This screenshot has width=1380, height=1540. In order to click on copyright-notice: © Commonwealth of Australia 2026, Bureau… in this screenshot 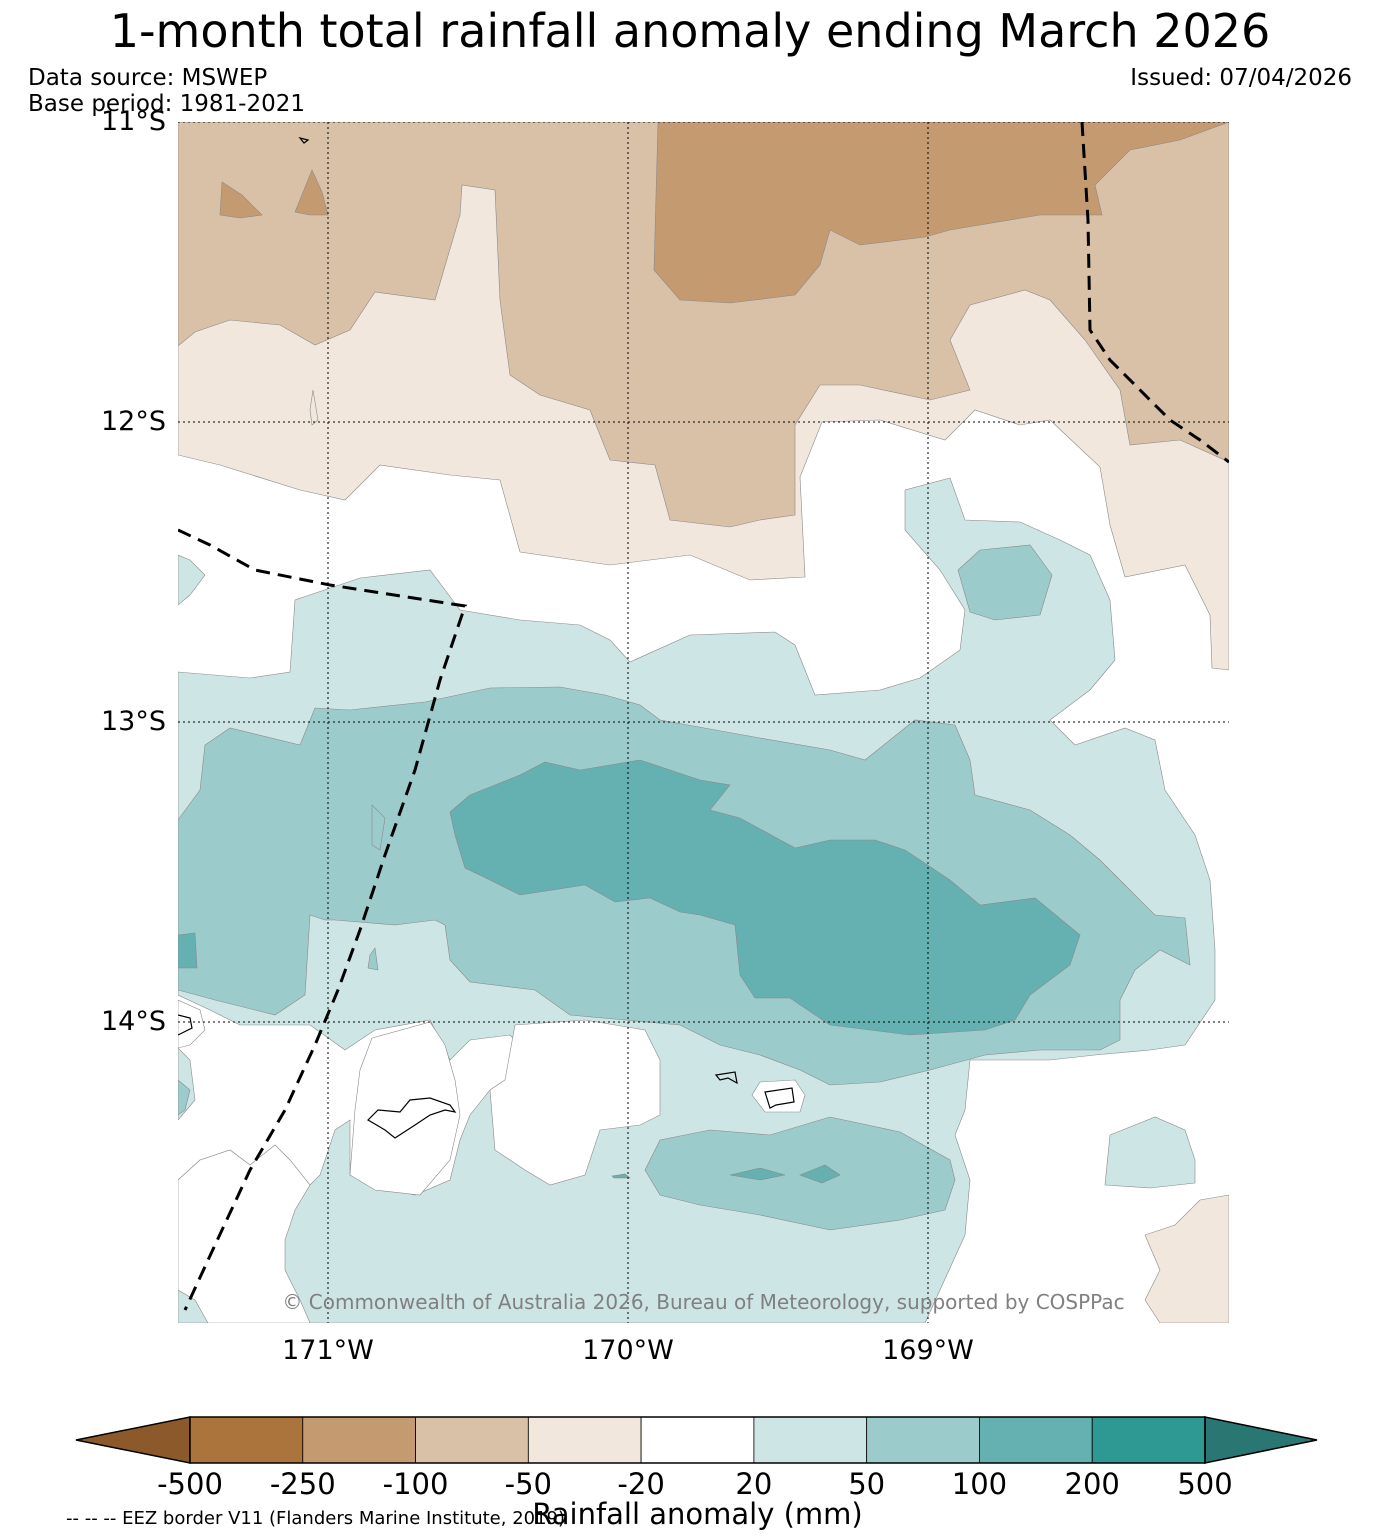, I will do `click(703, 1302)`.